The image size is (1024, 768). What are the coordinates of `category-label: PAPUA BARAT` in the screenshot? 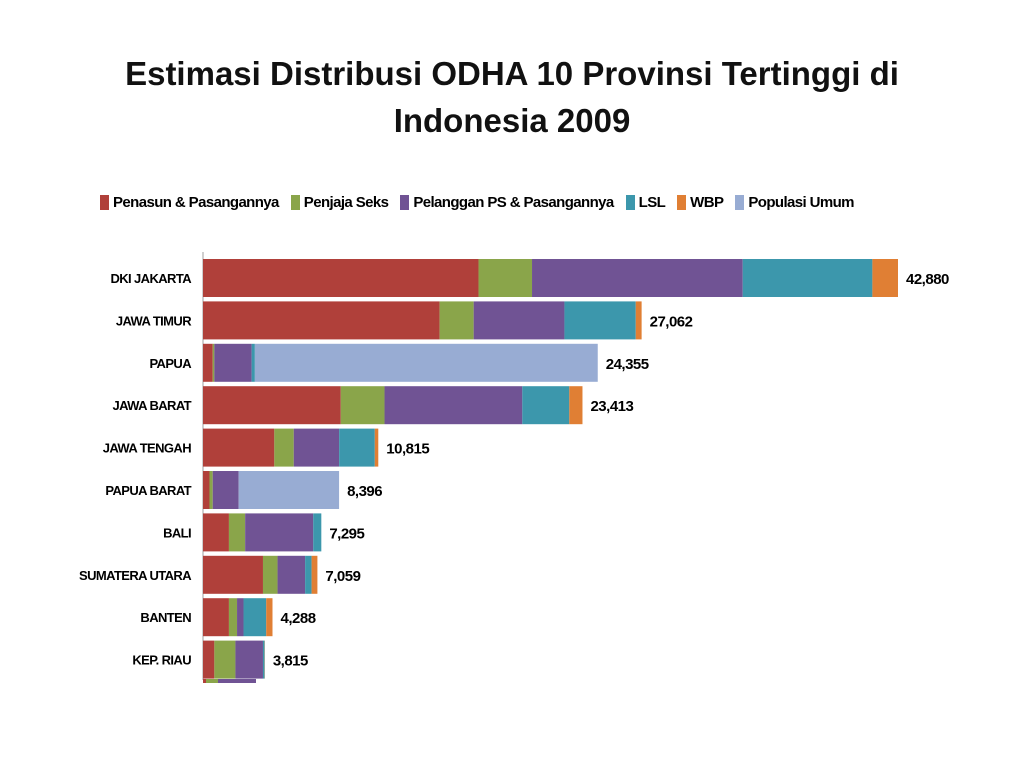 It's located at (148, 490).